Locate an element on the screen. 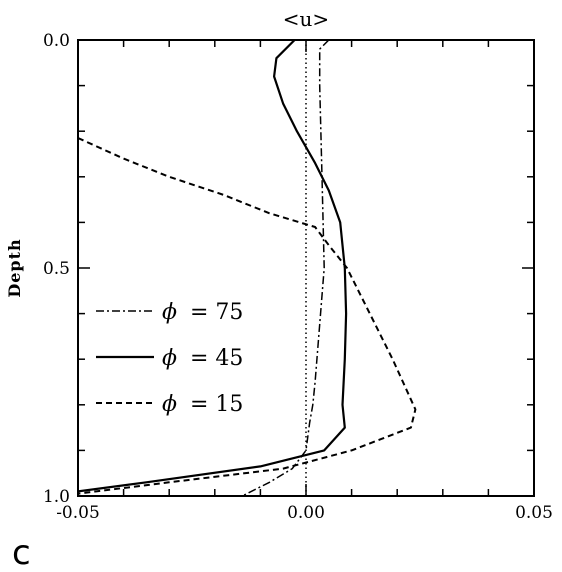 The height and width of the screenshot is (572, 562). legend-bg is located at coordinates (170, 310).